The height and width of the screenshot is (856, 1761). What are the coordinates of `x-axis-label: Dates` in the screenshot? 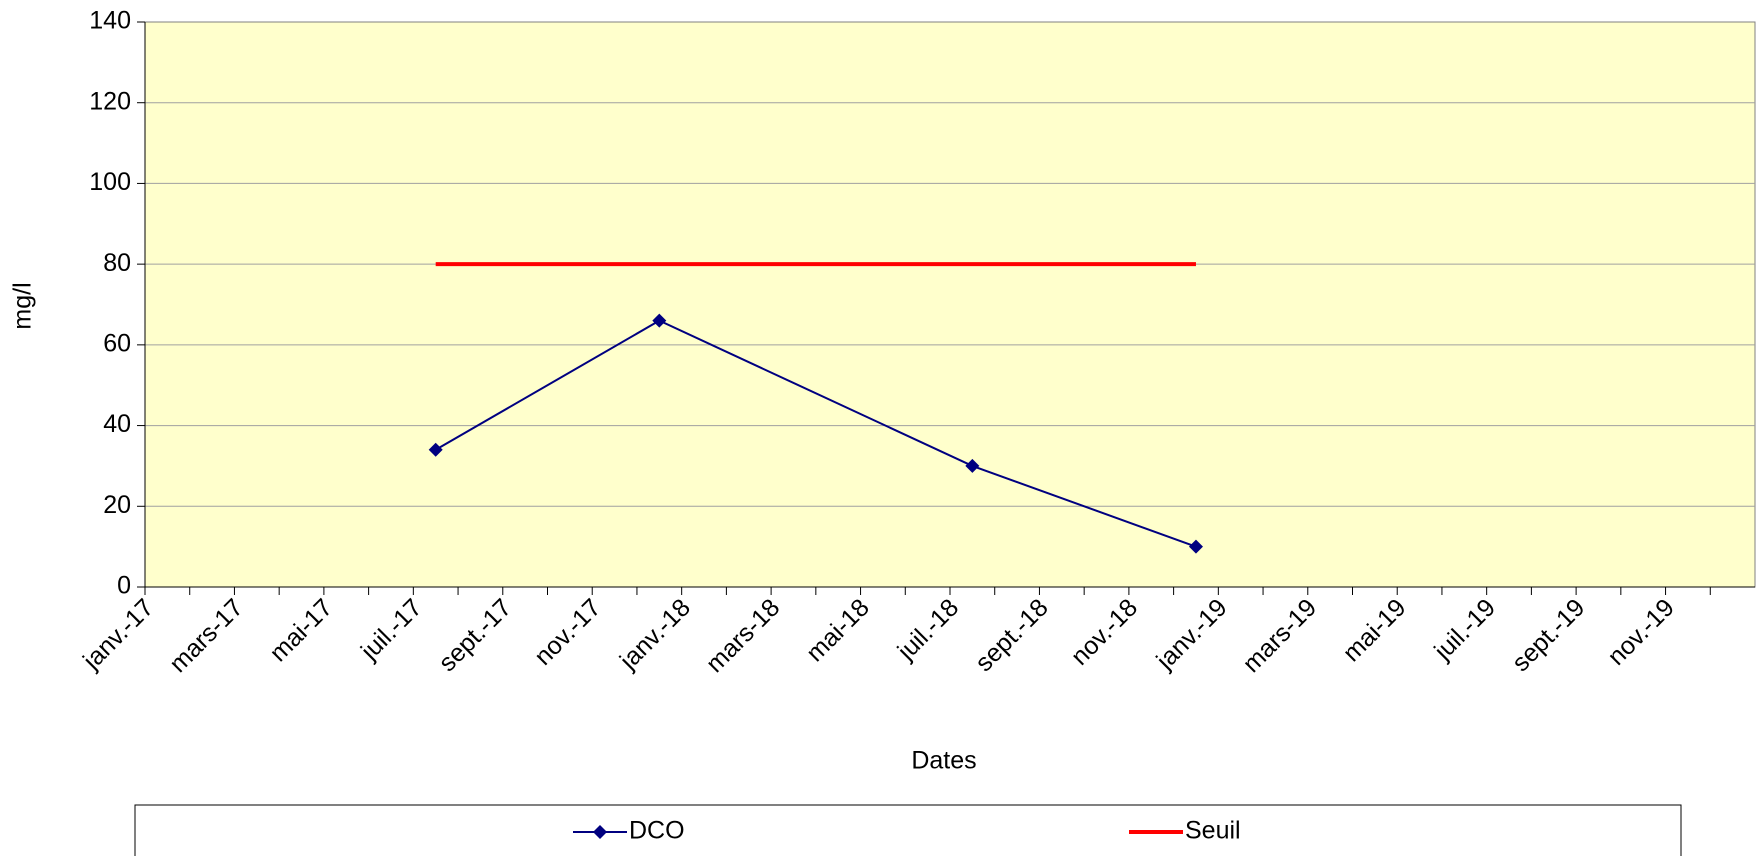 It's located at (943, 761).